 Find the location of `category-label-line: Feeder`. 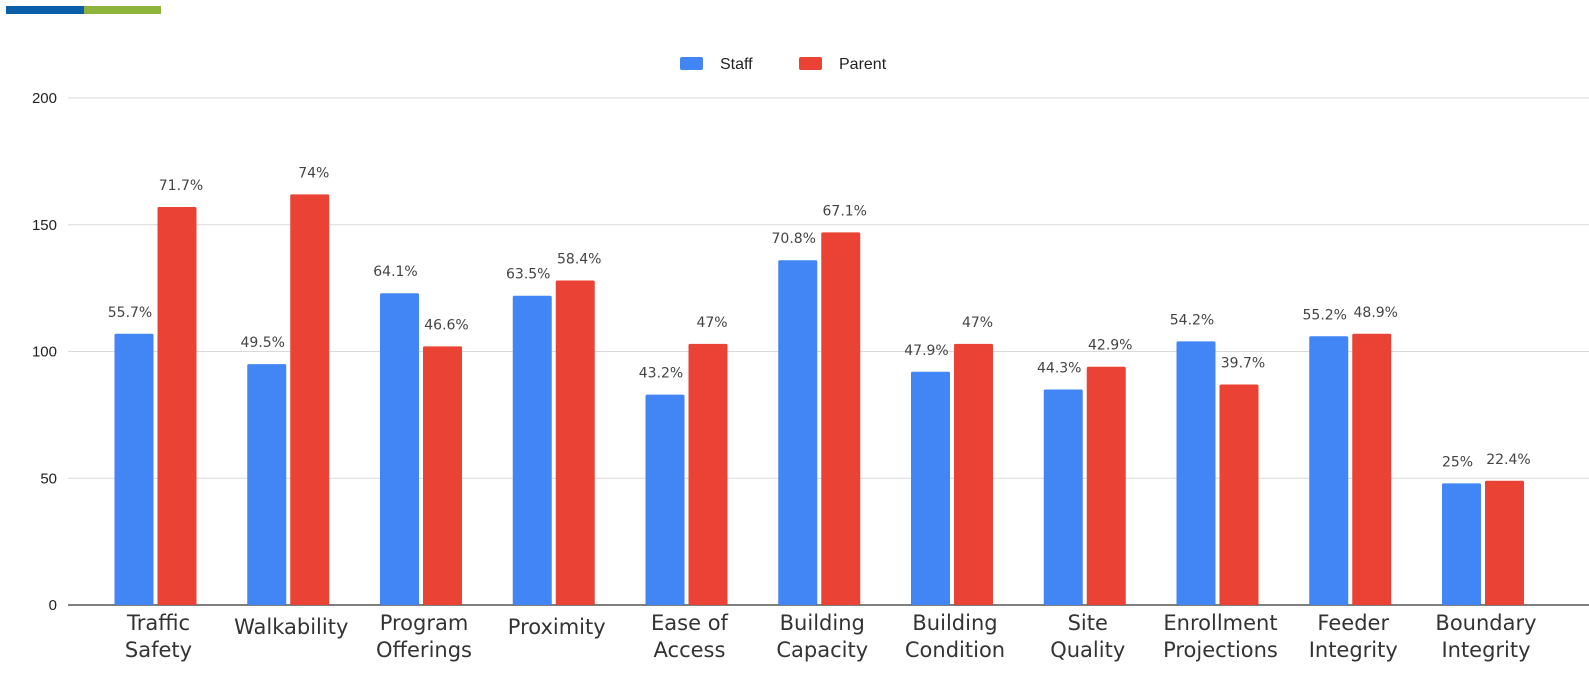

category-label-line: Feeder is located at coordinates (1353, 623).